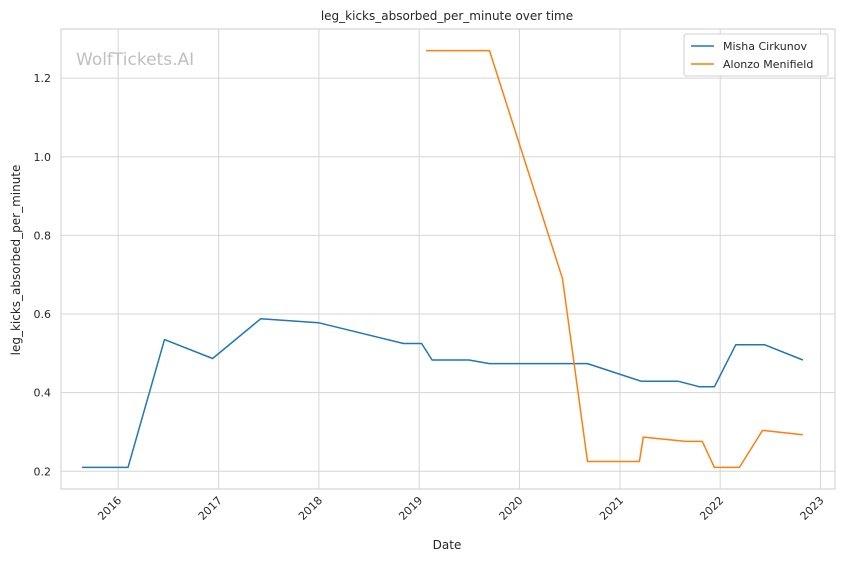 The height and width of the screenshot is (561, 846). What do you see at coordinates (511, 508) in the screenshot?
I see `x-tick-2020: 2020` at bounding box center [511, 508].